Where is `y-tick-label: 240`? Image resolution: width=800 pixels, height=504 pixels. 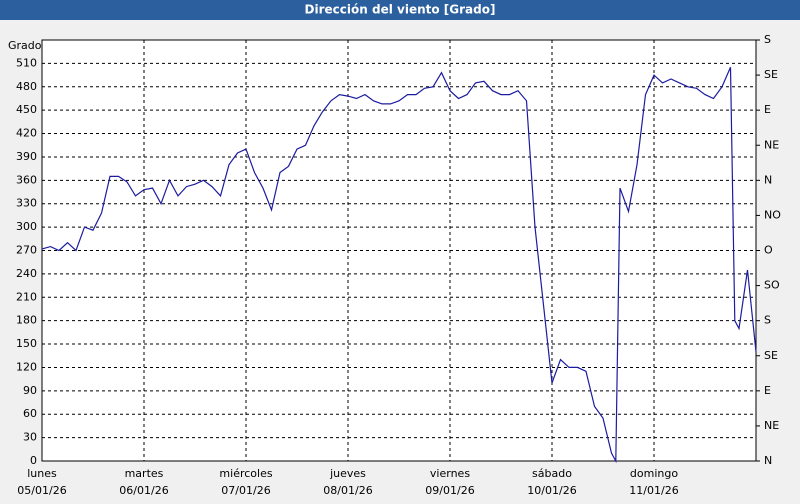
y-tick-label: 240 is located at coordinates (26, 273).